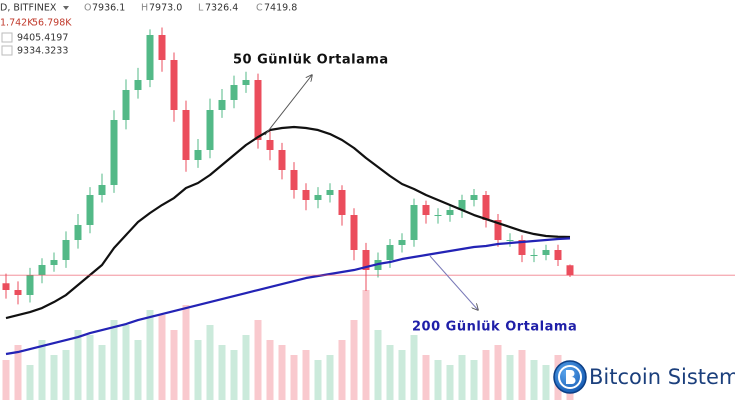  I want to click on volume-value: 56.798K, so click(52, 23).